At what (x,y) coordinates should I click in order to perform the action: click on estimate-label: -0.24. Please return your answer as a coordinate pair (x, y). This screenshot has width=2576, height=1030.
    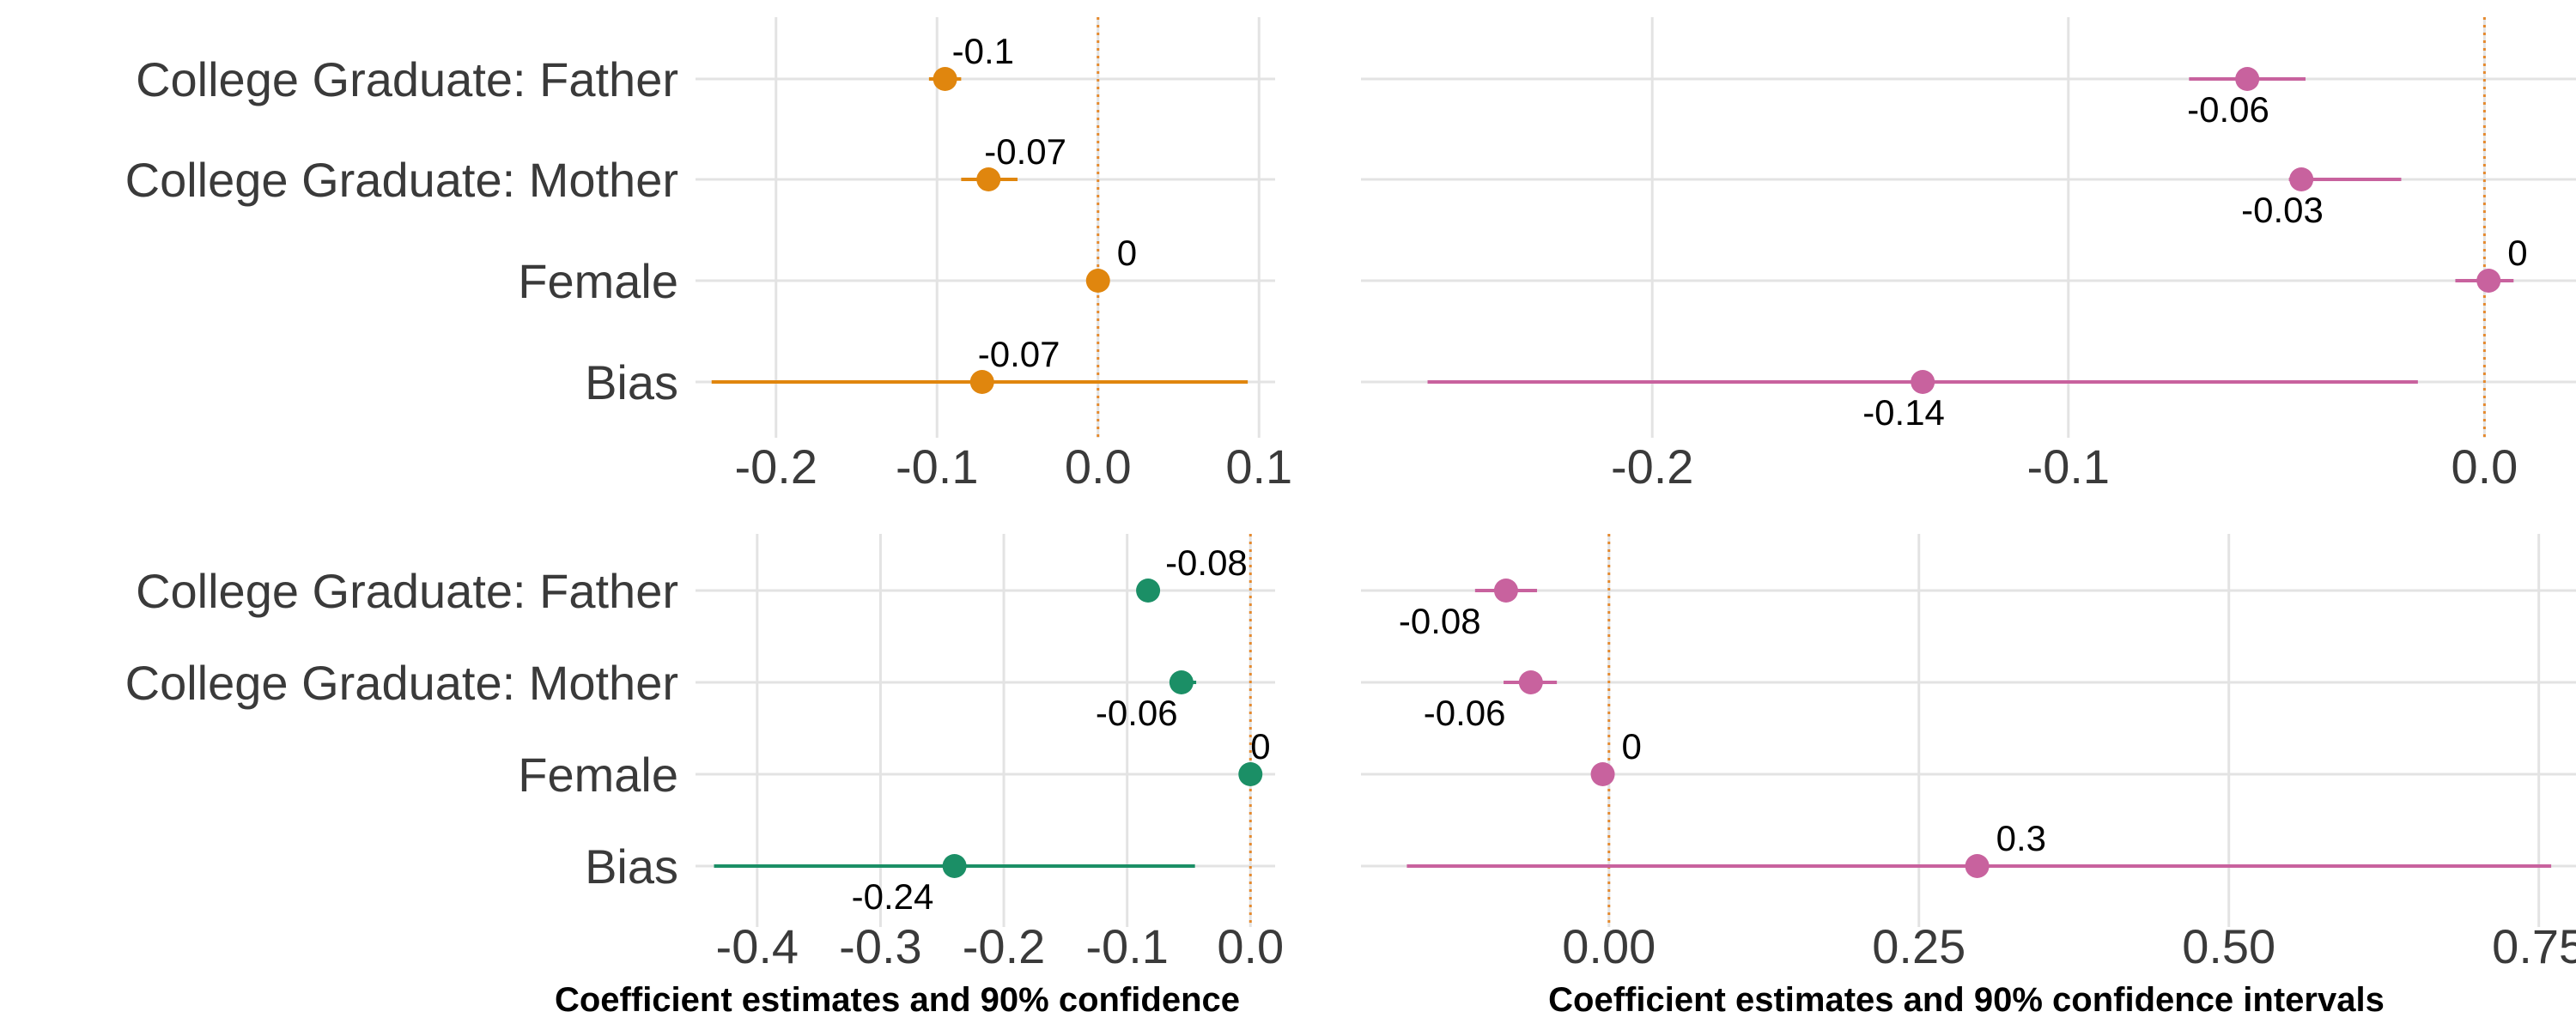
    Looking at the image, I should click on (893, 896).